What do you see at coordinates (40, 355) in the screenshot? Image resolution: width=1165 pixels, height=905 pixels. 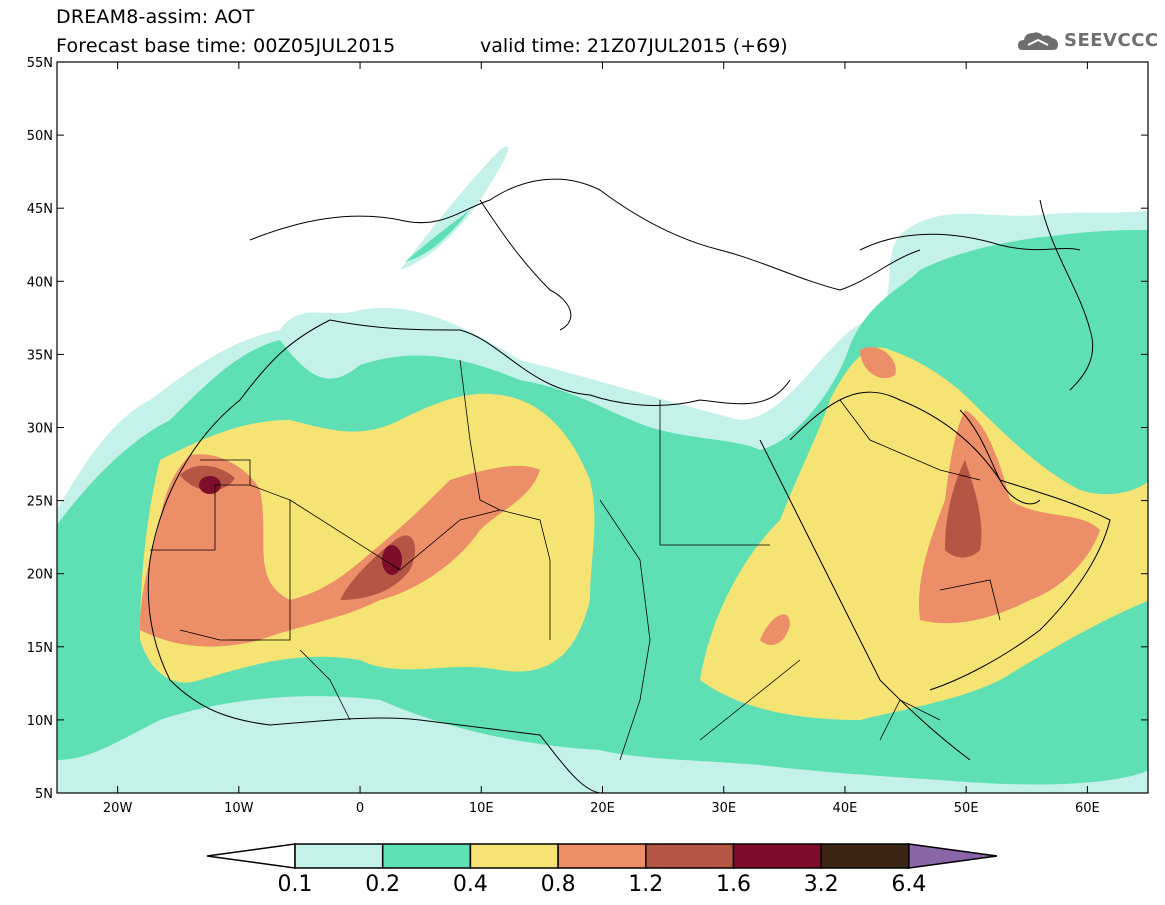 I see `lat-tick-label: 35N` at bounding box center [40, 355].